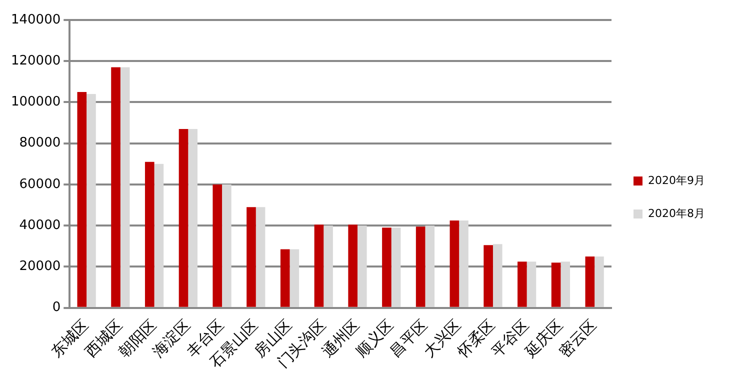 The image size is (731, 383). I want to click on y-tick-label: 100000, so click(35, 102).